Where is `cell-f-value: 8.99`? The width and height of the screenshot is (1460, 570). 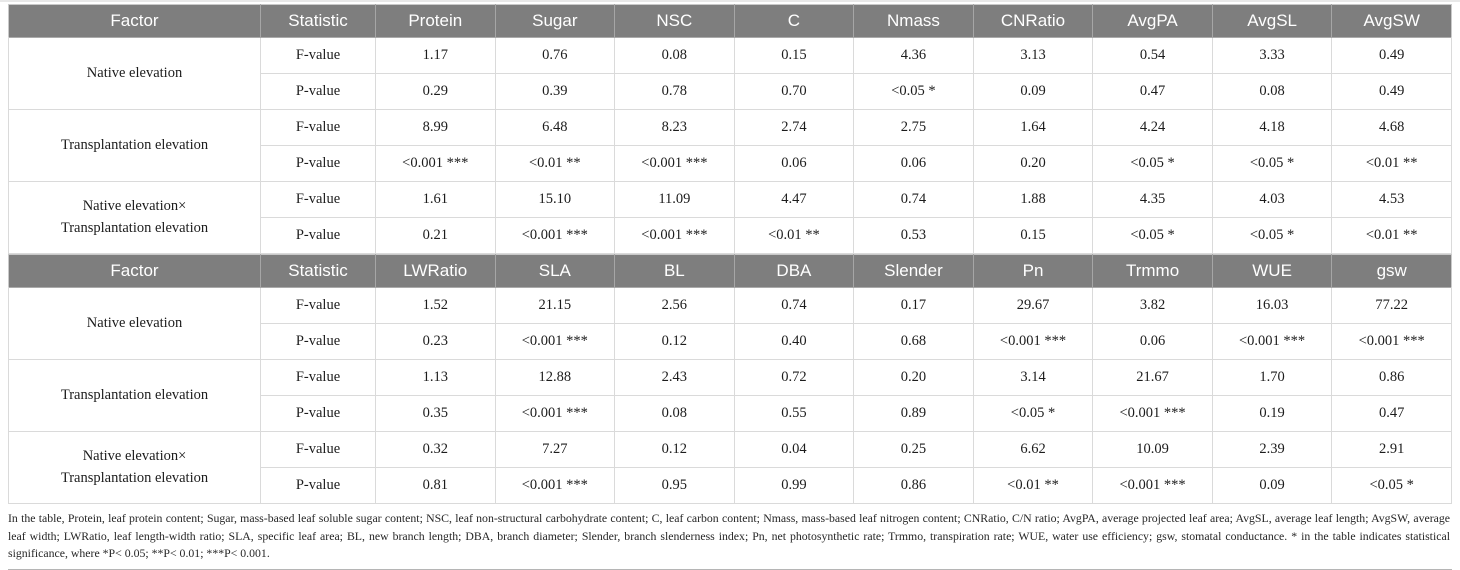
cell-f-value: 8.99 is located at coordinates (435, 127).